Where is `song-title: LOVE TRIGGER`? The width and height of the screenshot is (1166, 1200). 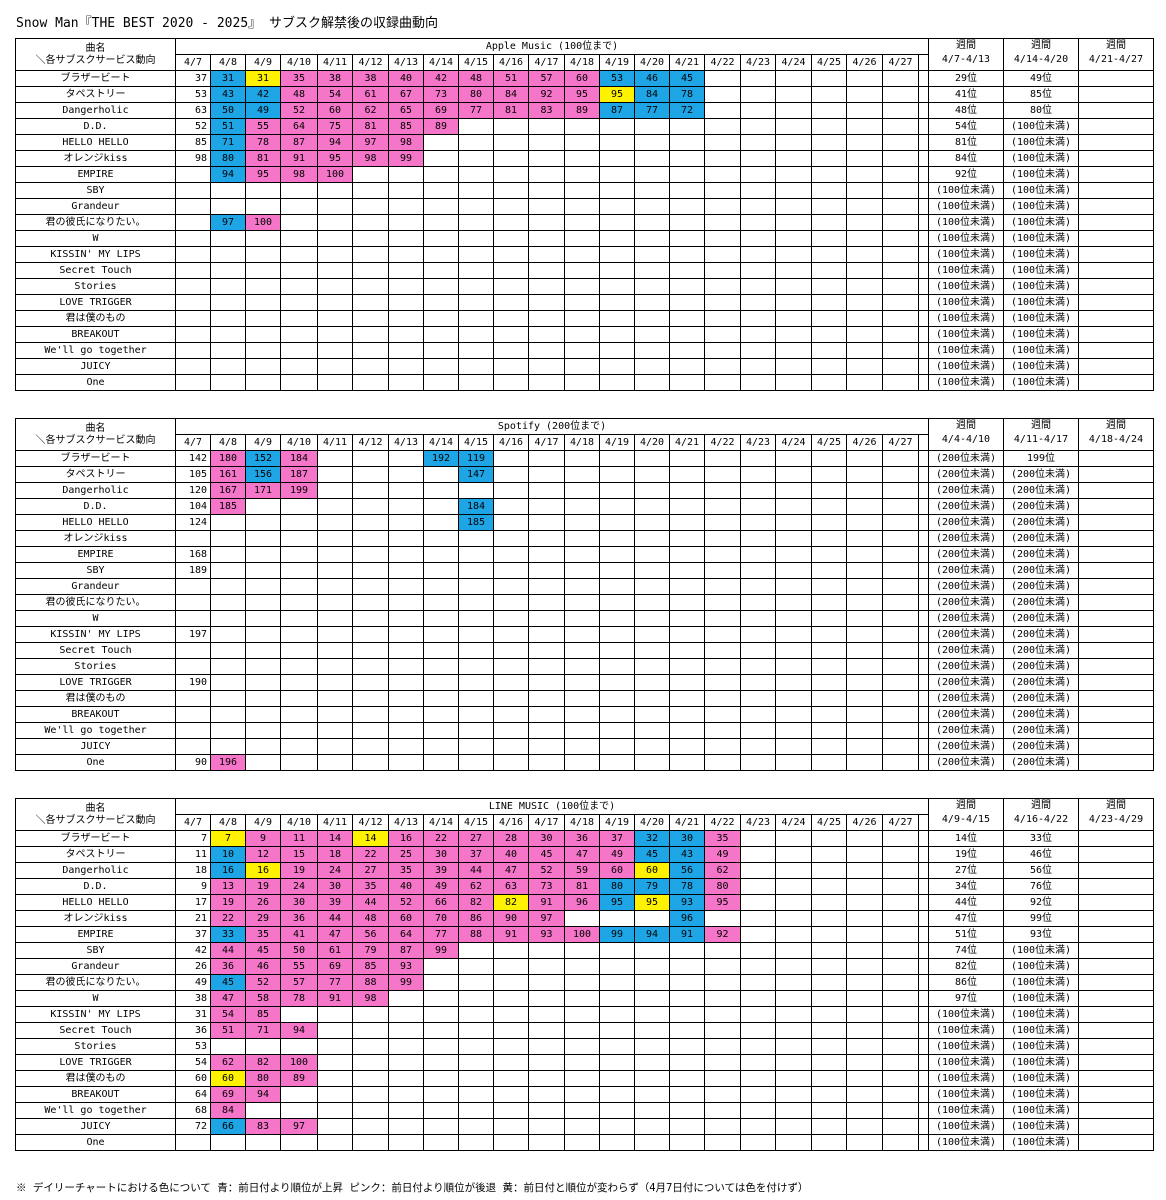
song-title: LOVE TRIGGER is located at coordinates (95, 682).